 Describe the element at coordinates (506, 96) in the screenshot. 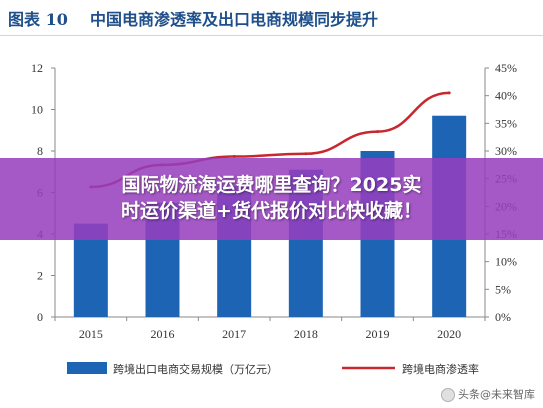

I see `y-right-tick-label: 40%` at that location.